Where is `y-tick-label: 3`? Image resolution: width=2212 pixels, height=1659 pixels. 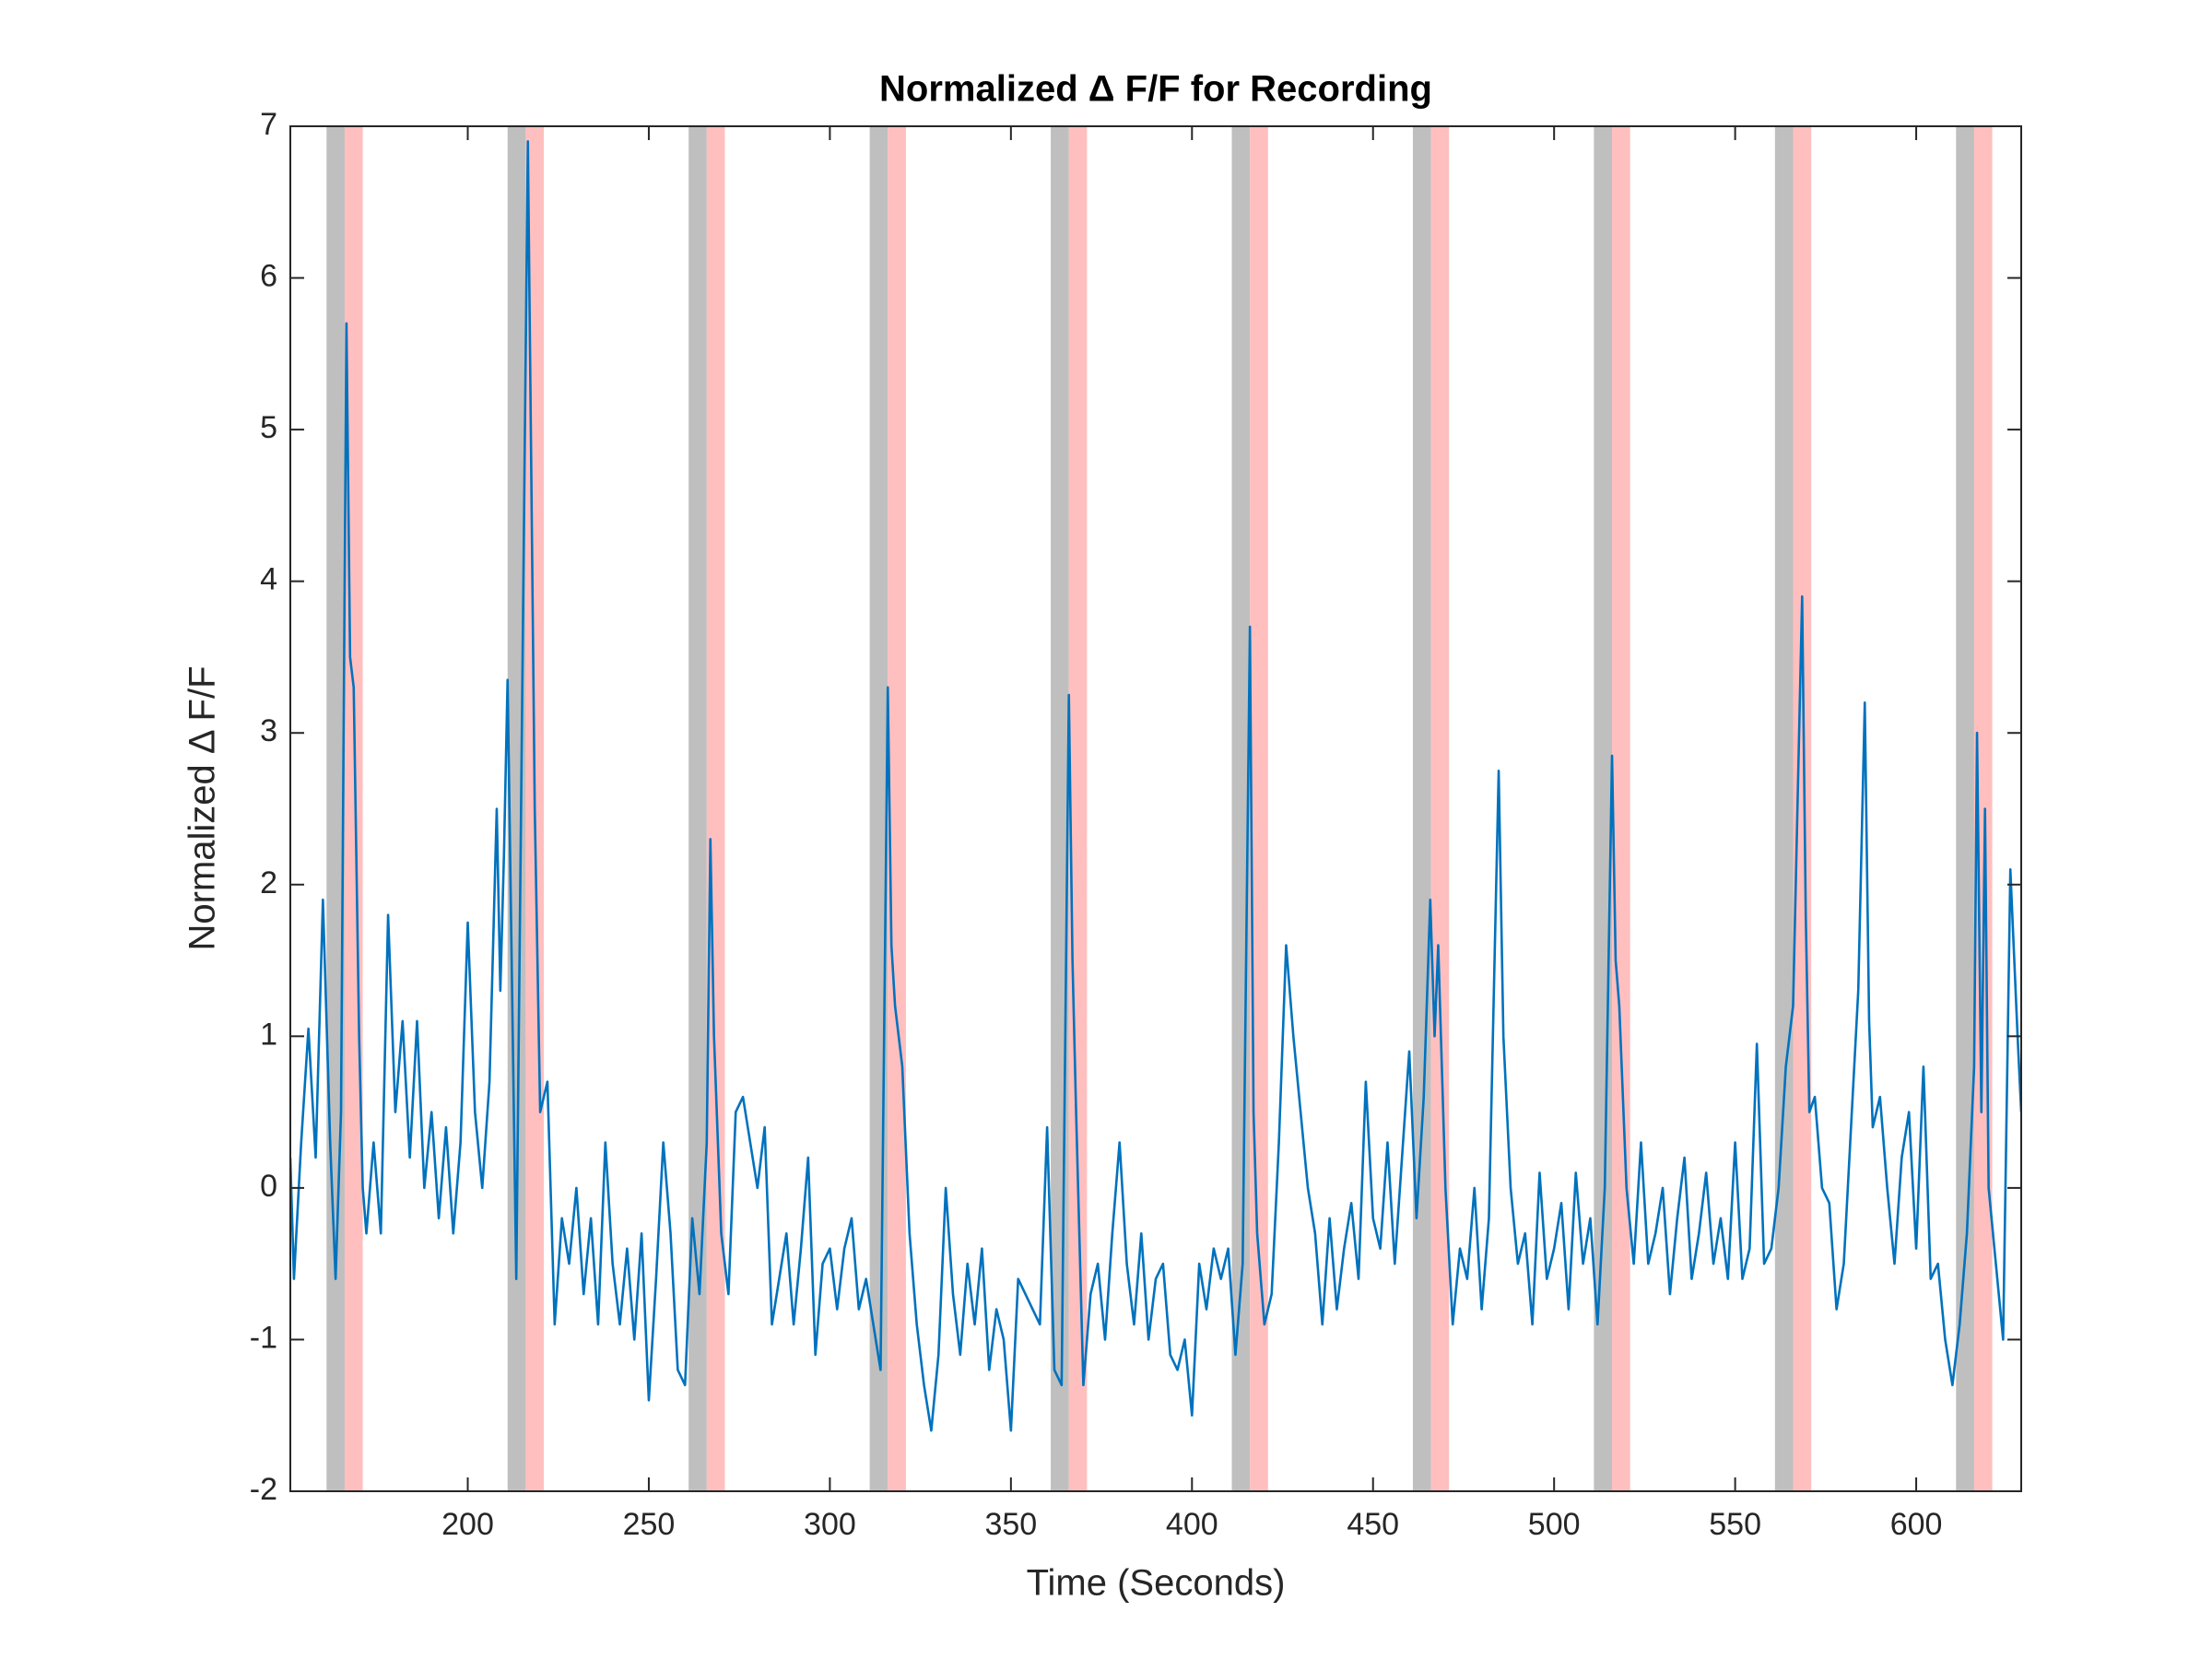 y-tick-label: 3 is located at coordinates (268, 730).